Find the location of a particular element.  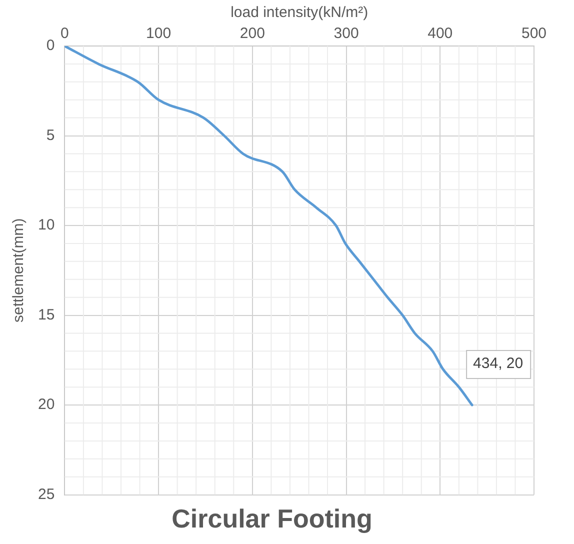

x-tick-label: 400 is located at coordinates (440, 33).